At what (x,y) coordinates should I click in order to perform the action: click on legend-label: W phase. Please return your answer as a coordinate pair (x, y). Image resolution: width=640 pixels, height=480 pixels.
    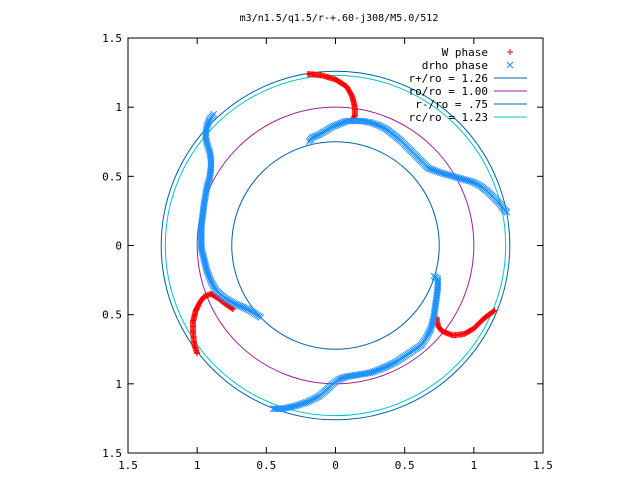
    Looking at the image, I should click on (465, 52).